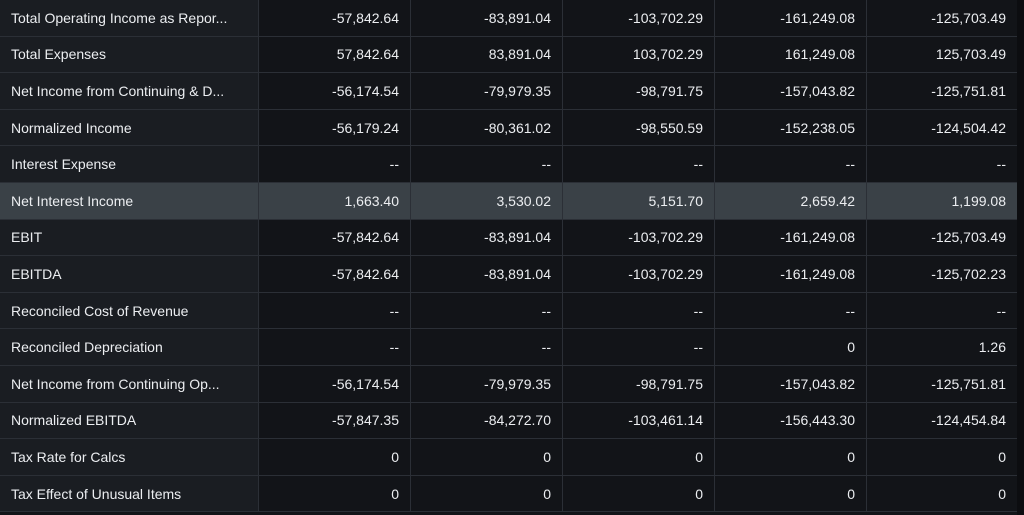 The image size is (1024, 515). I want to click on row-value: 83,891.04, so click(487, 54).